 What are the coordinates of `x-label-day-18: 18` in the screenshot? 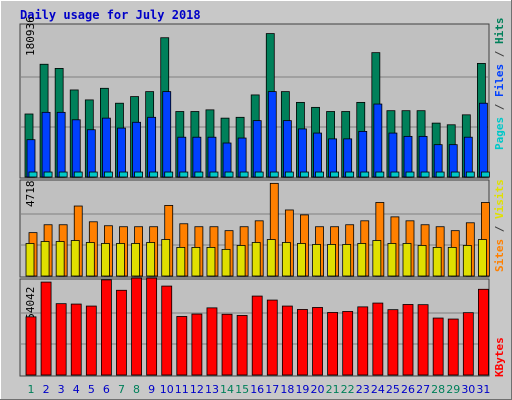 It's located at (287, 389).